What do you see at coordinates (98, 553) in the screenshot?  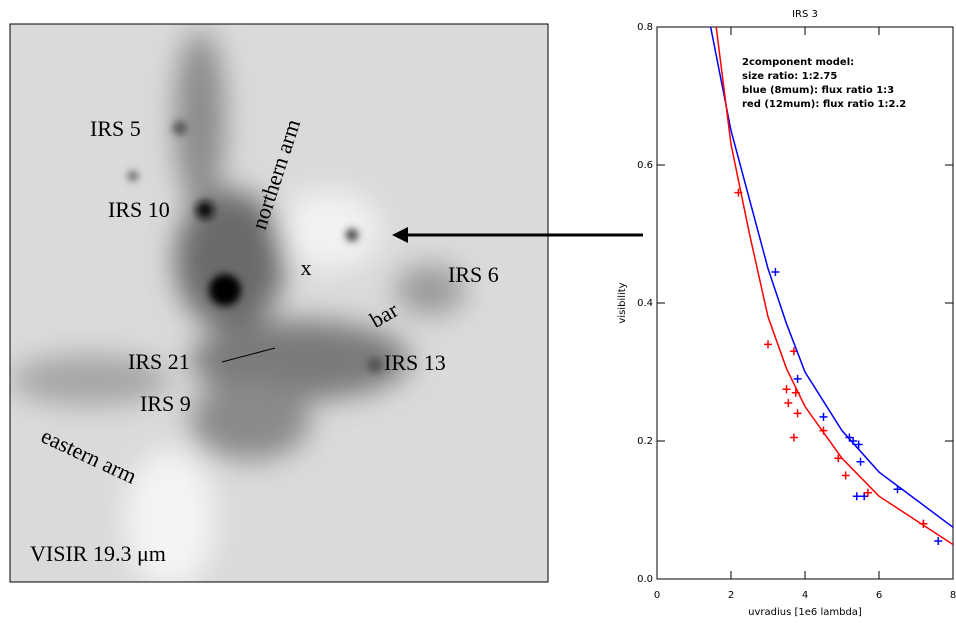 I see `image-label: VISIR 19.3 μm` at bounding box center [98, 553].